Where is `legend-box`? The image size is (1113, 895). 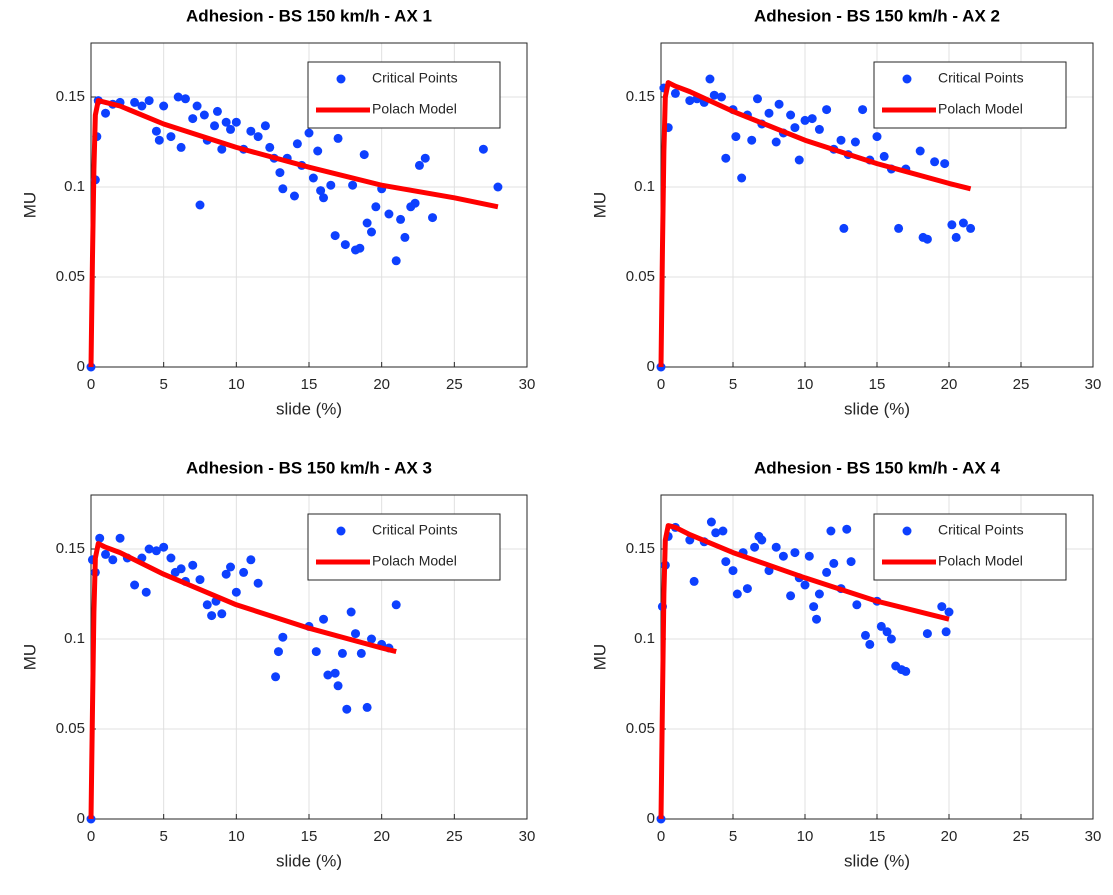
legend-box is located at coordinates (404, 547).